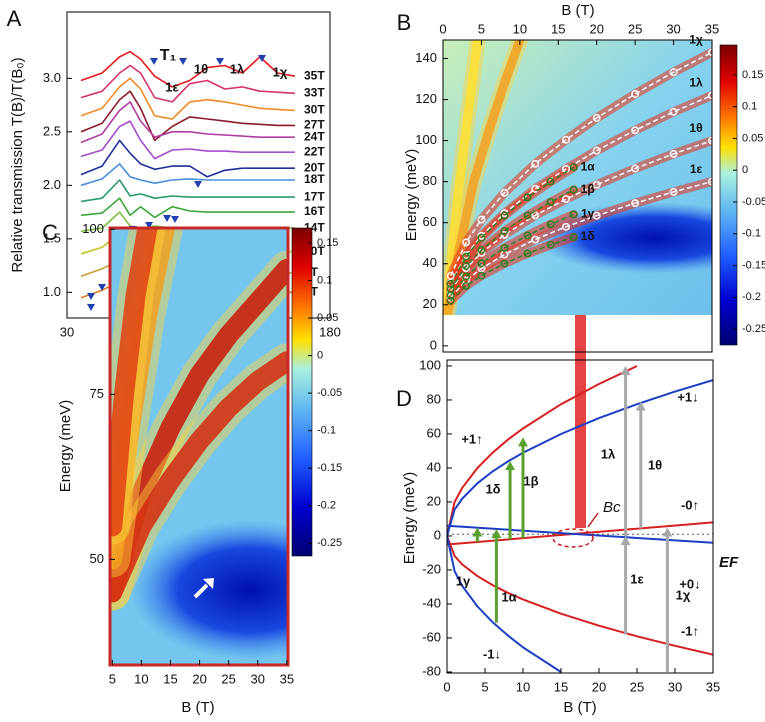 Image resolution: width=765 pixels, height=722 pixels. I want to click on transition-label: 1λ, so click(608, 453).